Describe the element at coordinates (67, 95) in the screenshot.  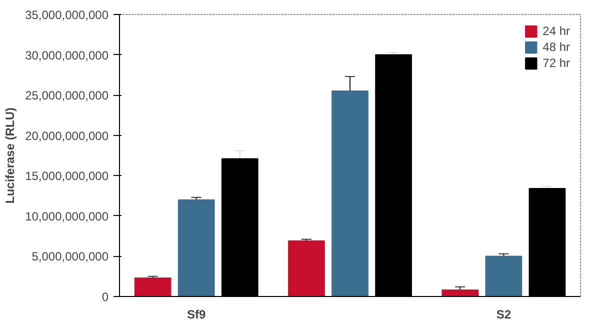
I see `y-tick-label: 25,000,000,000` at that location.